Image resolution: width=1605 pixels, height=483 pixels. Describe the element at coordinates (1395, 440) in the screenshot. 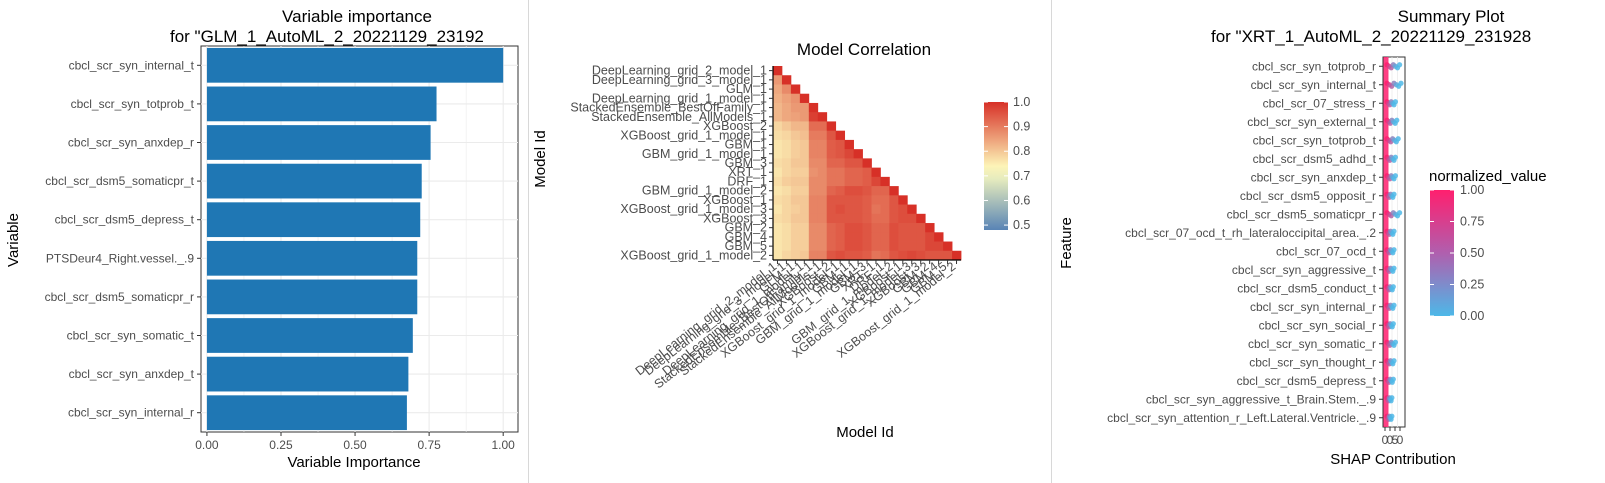

I see `x-tick-label: 5` at that location.